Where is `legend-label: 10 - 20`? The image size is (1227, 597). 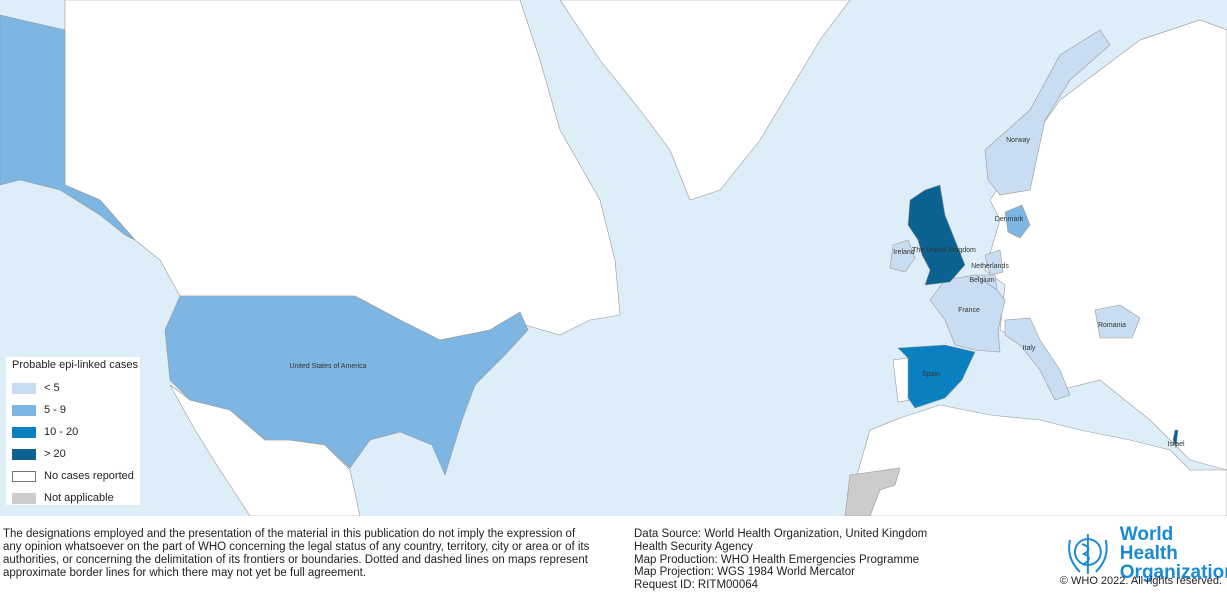
legend-label: 10 - 20 is located at coordinates (61, 432).